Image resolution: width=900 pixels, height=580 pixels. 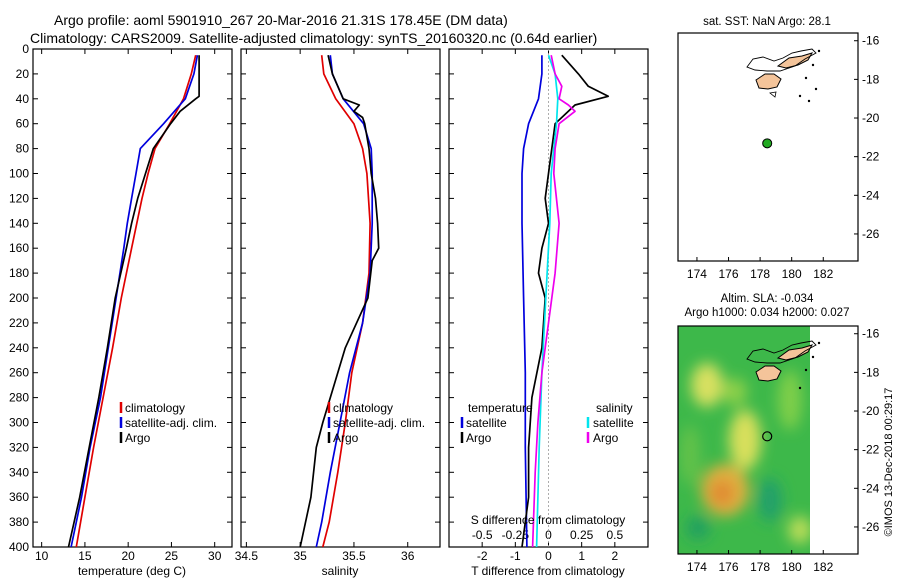 What do you see at coordinates (697, 567) in the screenshot?
I see `map-x-tick-label: 174` at bounding box center [697, 567].